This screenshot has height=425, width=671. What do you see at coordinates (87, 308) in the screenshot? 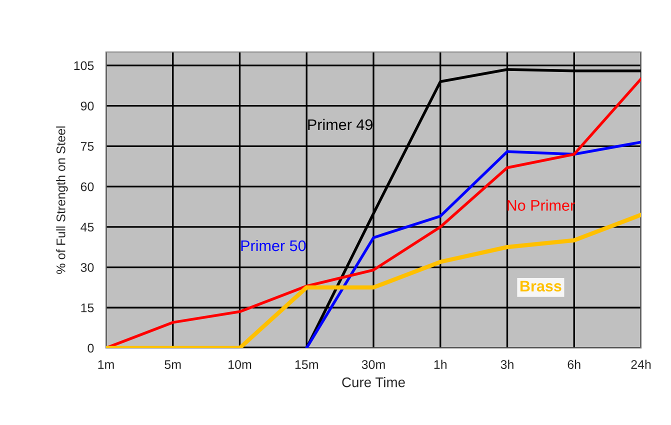
I see `y-tick-label: 15` at bounding box center [87, 308].